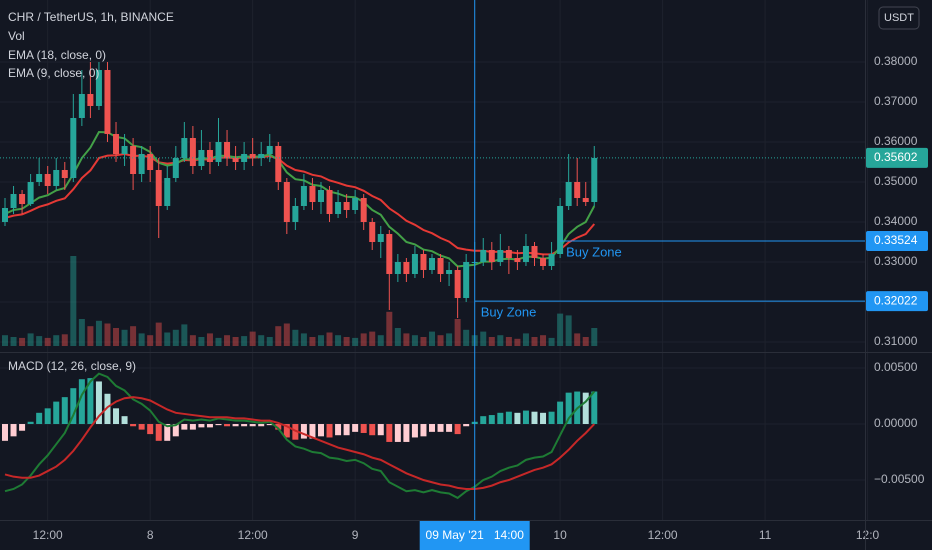  What do you see at coordinates (897, 157) in the screenshot?
I see `last-price-box` at bounding box center [897, 157].